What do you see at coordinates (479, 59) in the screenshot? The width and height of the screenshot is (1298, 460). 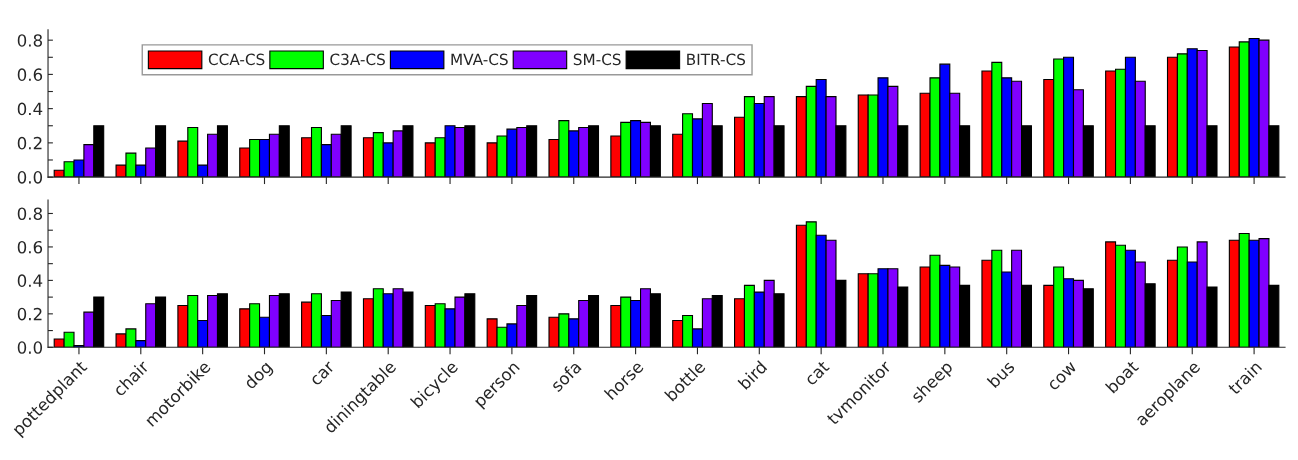 I see `legend-label: MVA-CS` at bounding box center [479, 59].